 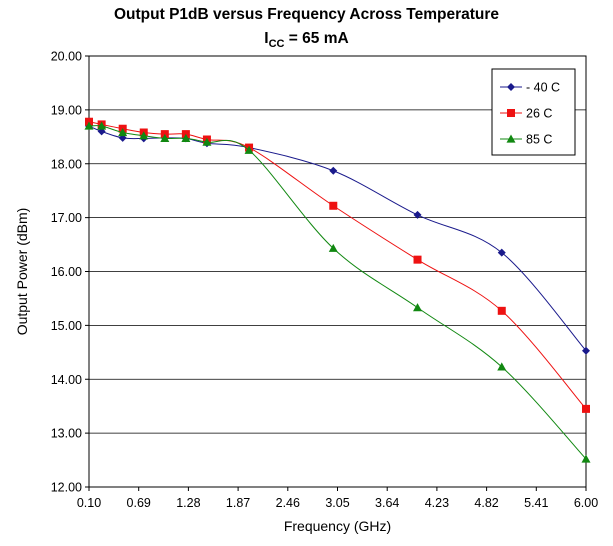 What do you see at coordinates (337, 503) in the screenshot?
I see `x-tick-label: 3.05` at bounding box center [337, 503].